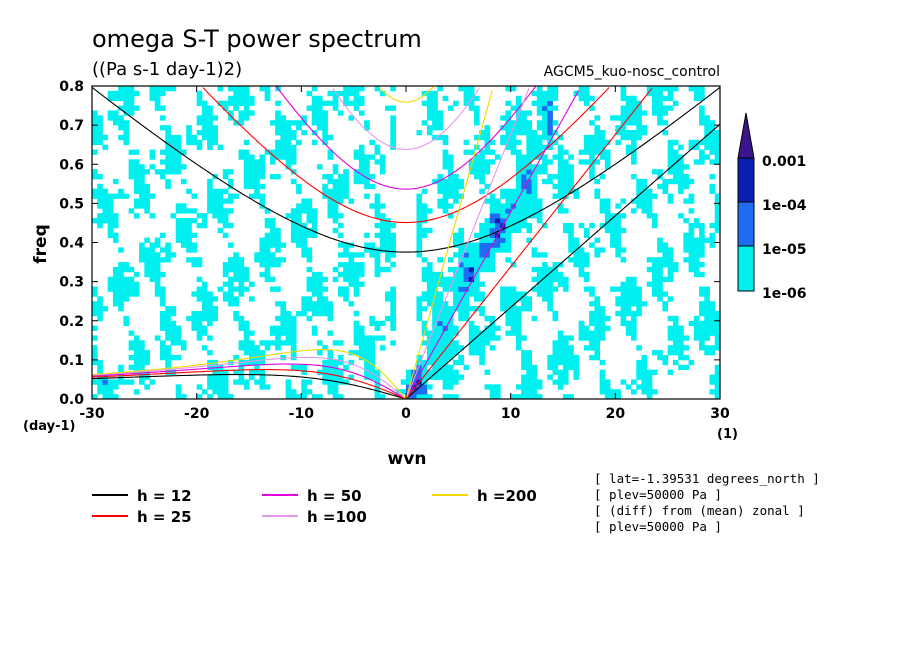 This screenshot has width=904, height=654. What do you see at coordinates (492, 245) in the screenshot?
I see `kelvin-curve-h50` at bounding box center [492, 245].